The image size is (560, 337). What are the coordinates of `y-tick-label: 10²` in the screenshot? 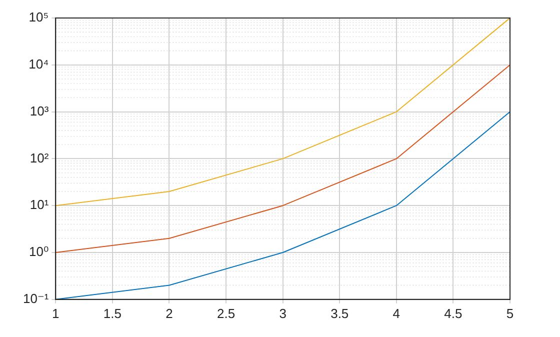 It's located at (40, 158).